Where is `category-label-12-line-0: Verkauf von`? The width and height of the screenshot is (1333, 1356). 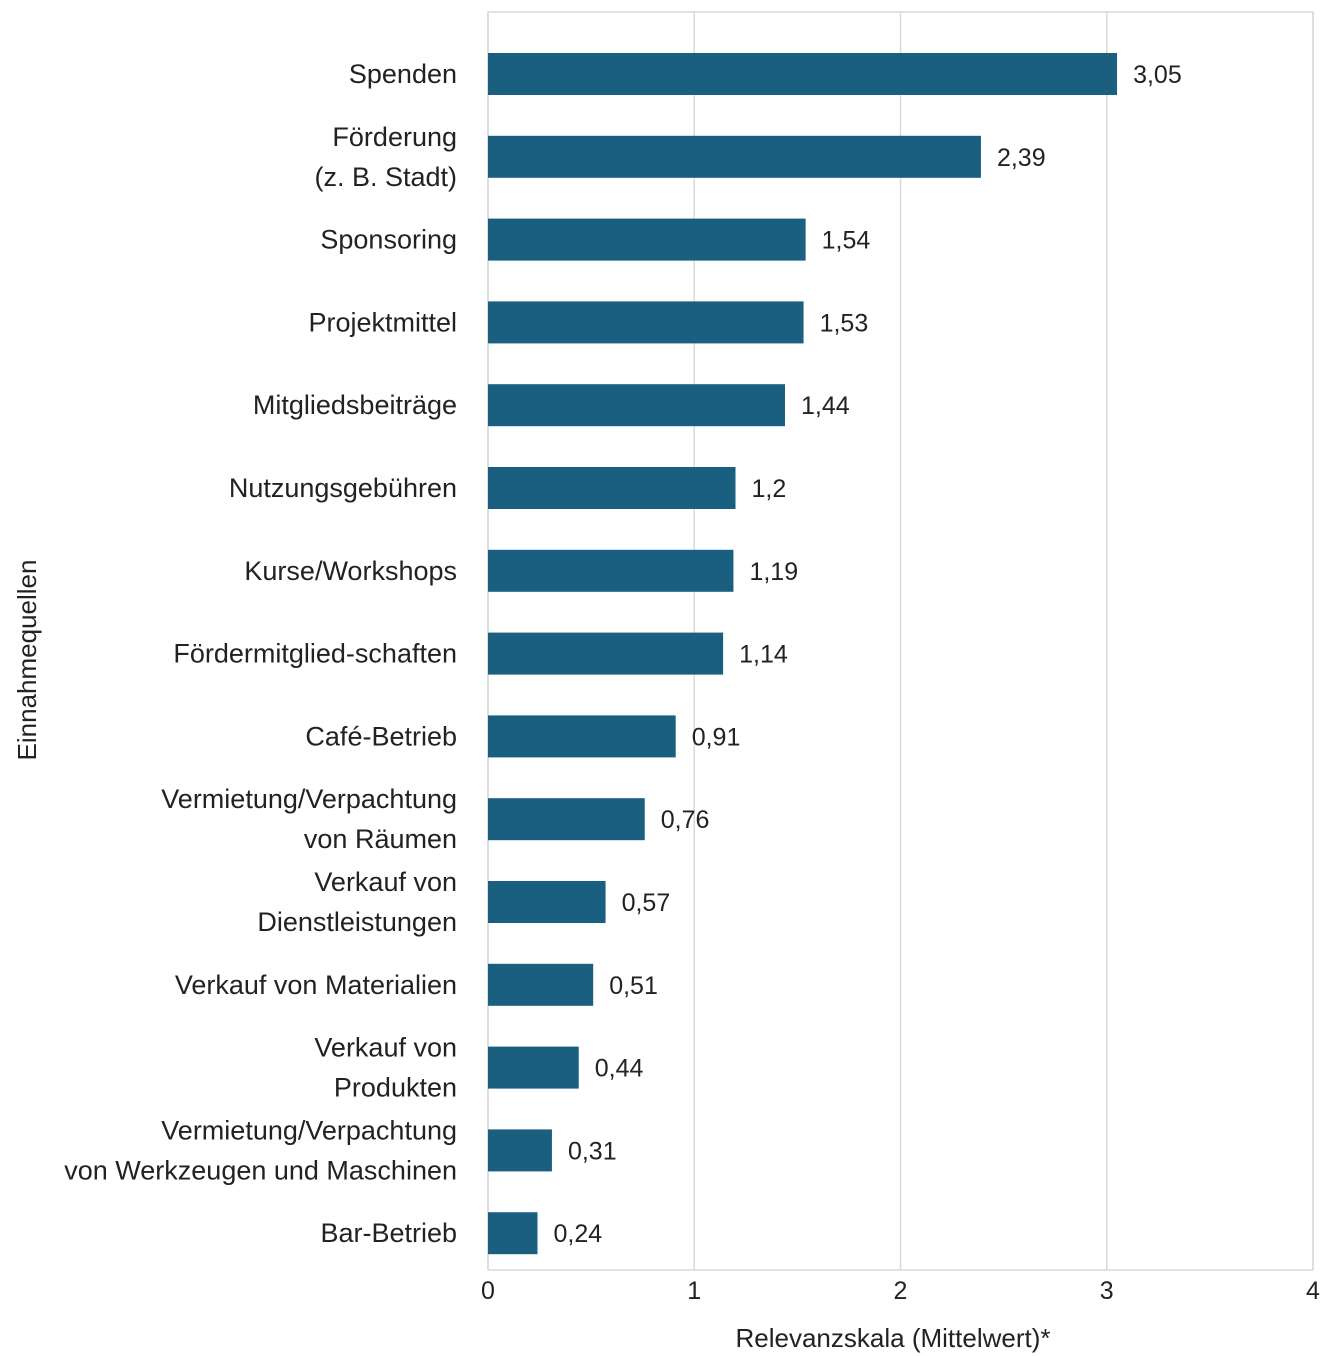
category-label-12-line-0: Verkauf von is located at coordinates (385, 1048).